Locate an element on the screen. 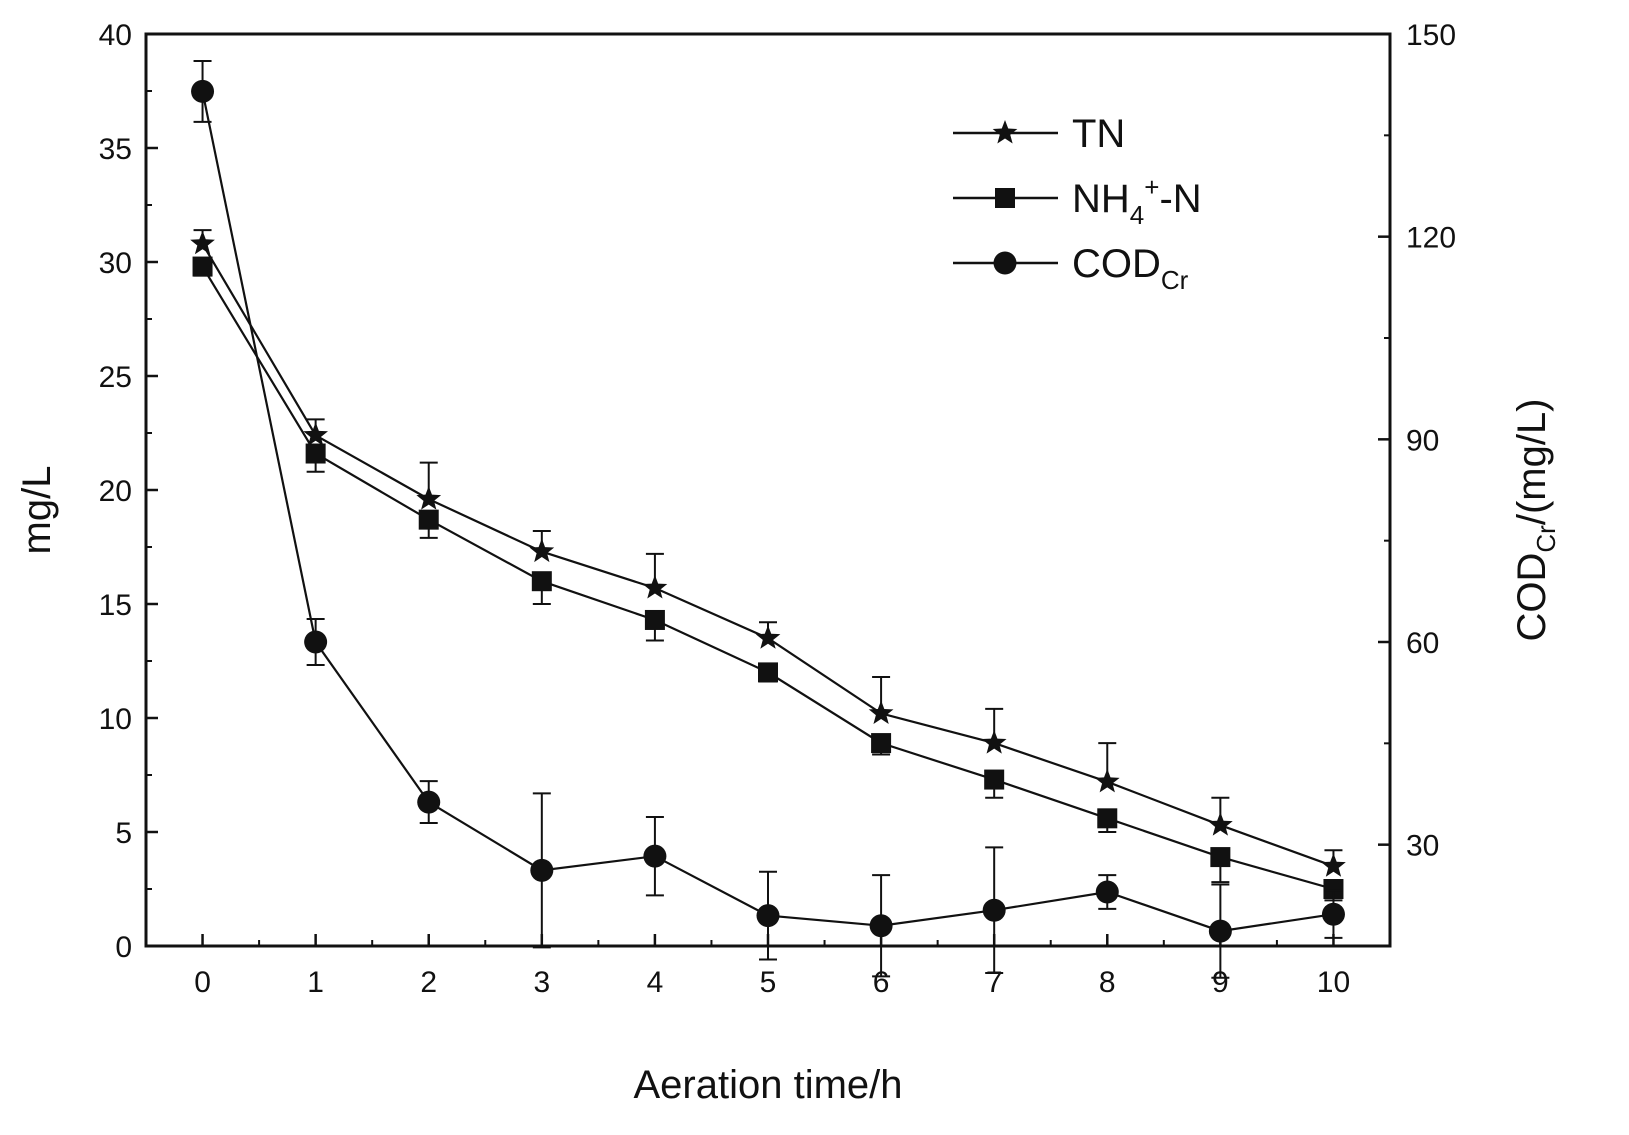 This screenshot has width=1629, height=1135. legend-label-sub: Cr is located at coordinates (1175, 280).